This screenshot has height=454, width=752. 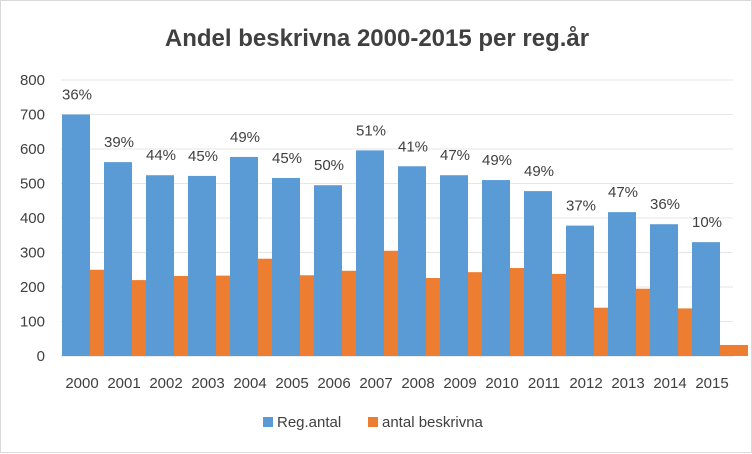 What do you see at coordinates (627, 383) in the screenshot?
I see `x-tick-label: 2013` at bounding box center [627, 383].